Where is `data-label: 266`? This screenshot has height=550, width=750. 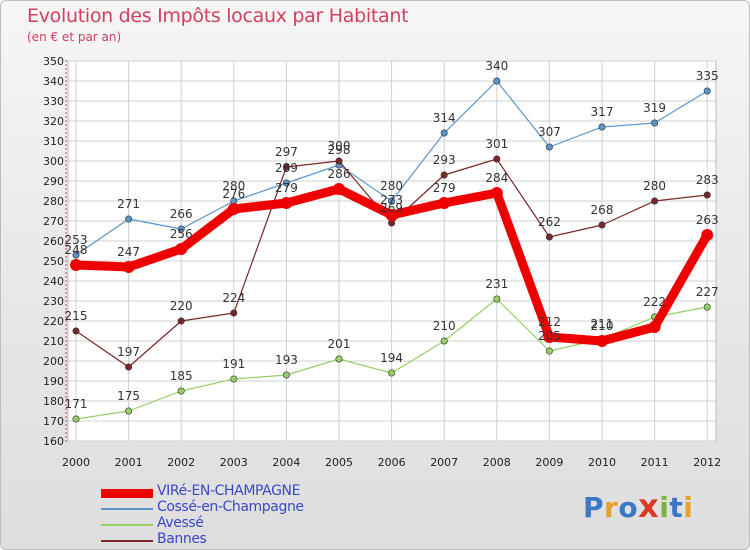 data-label: 266 is located at coordinates (181, 214).